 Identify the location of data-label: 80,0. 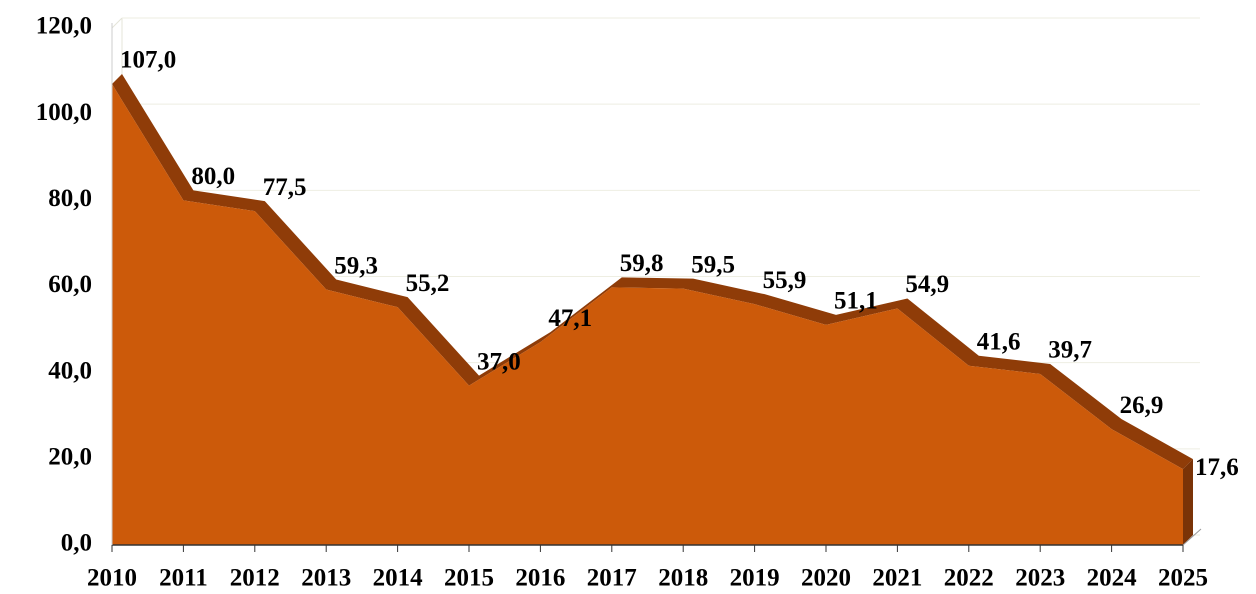
(213, 176).